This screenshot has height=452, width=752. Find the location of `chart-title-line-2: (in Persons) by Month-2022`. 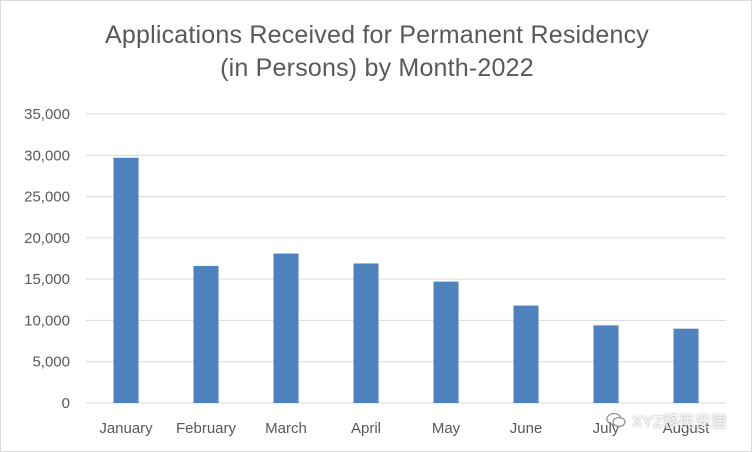

chart-title-line-2: (in Persons) by Month-2022 is located at coordinates (377, 68).